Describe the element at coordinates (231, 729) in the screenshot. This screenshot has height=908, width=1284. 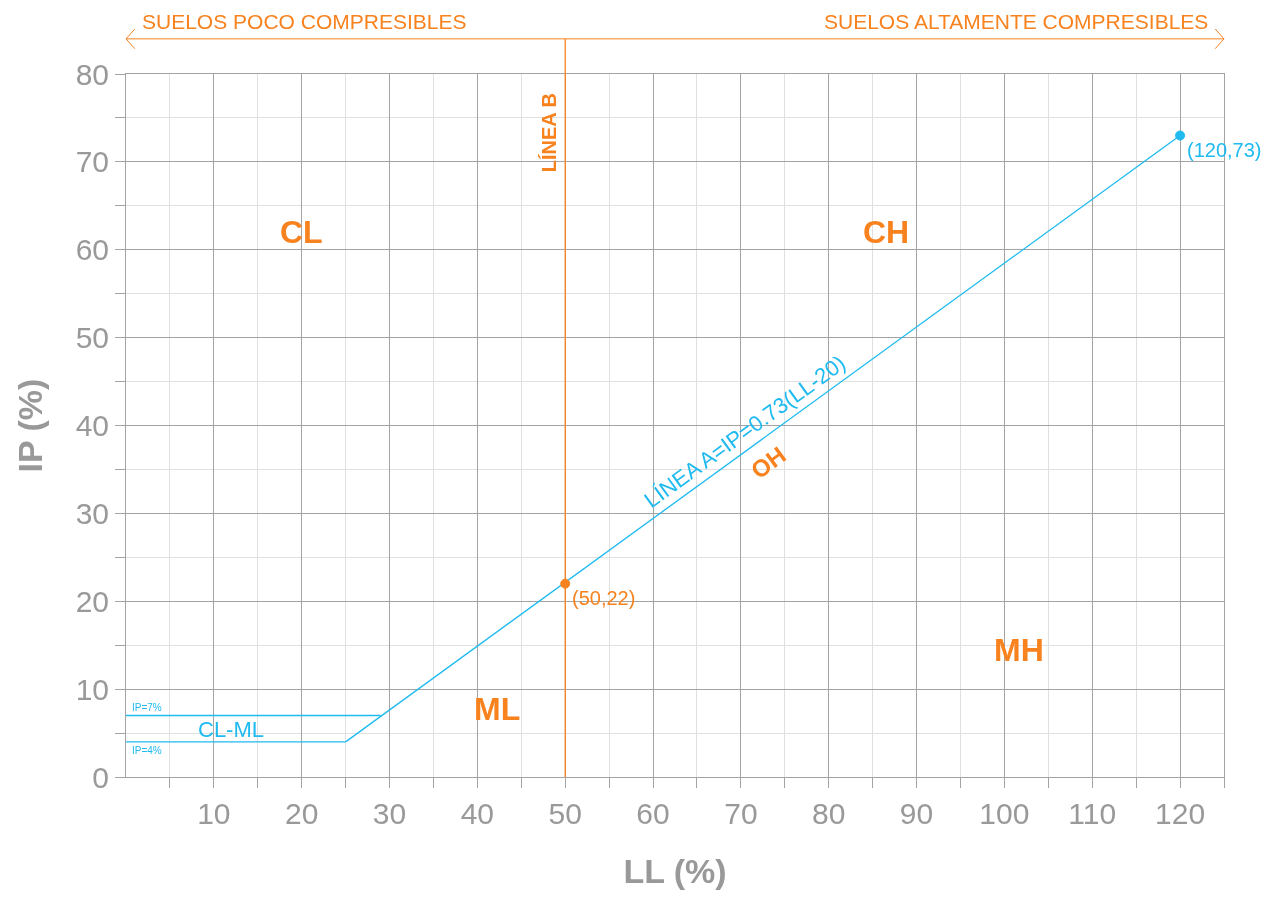
I see `annotation: CL-ML` at that location.